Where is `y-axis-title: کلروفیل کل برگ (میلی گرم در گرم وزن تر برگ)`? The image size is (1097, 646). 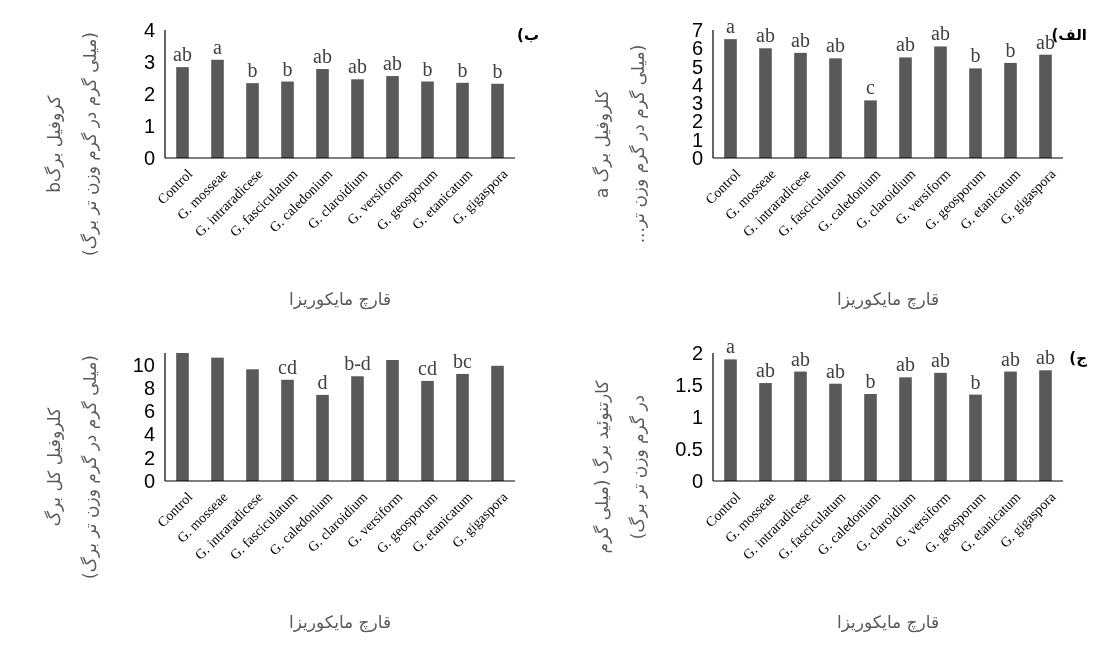 y-axis-title: کلروفیل کل برگ (میلی گرم در گرم وزن تر برگ) is located at coordinates (72, 467).